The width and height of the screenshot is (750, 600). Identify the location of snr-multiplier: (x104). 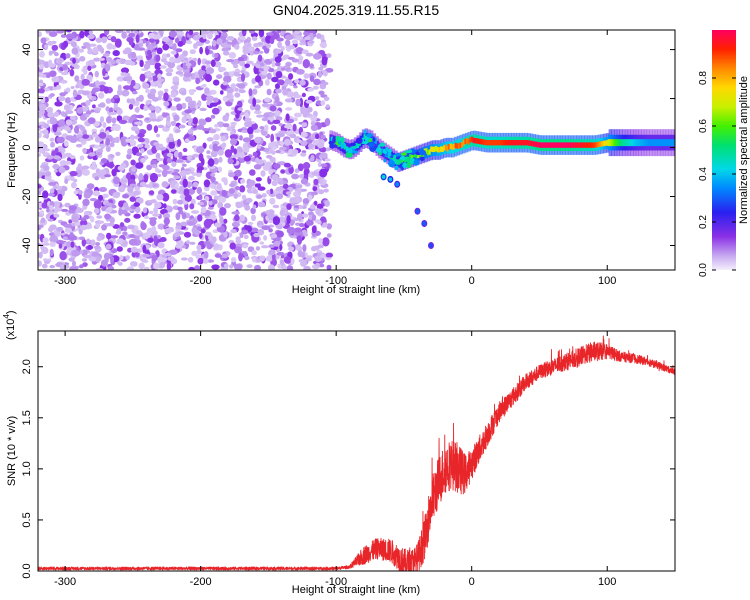
(9, 325).